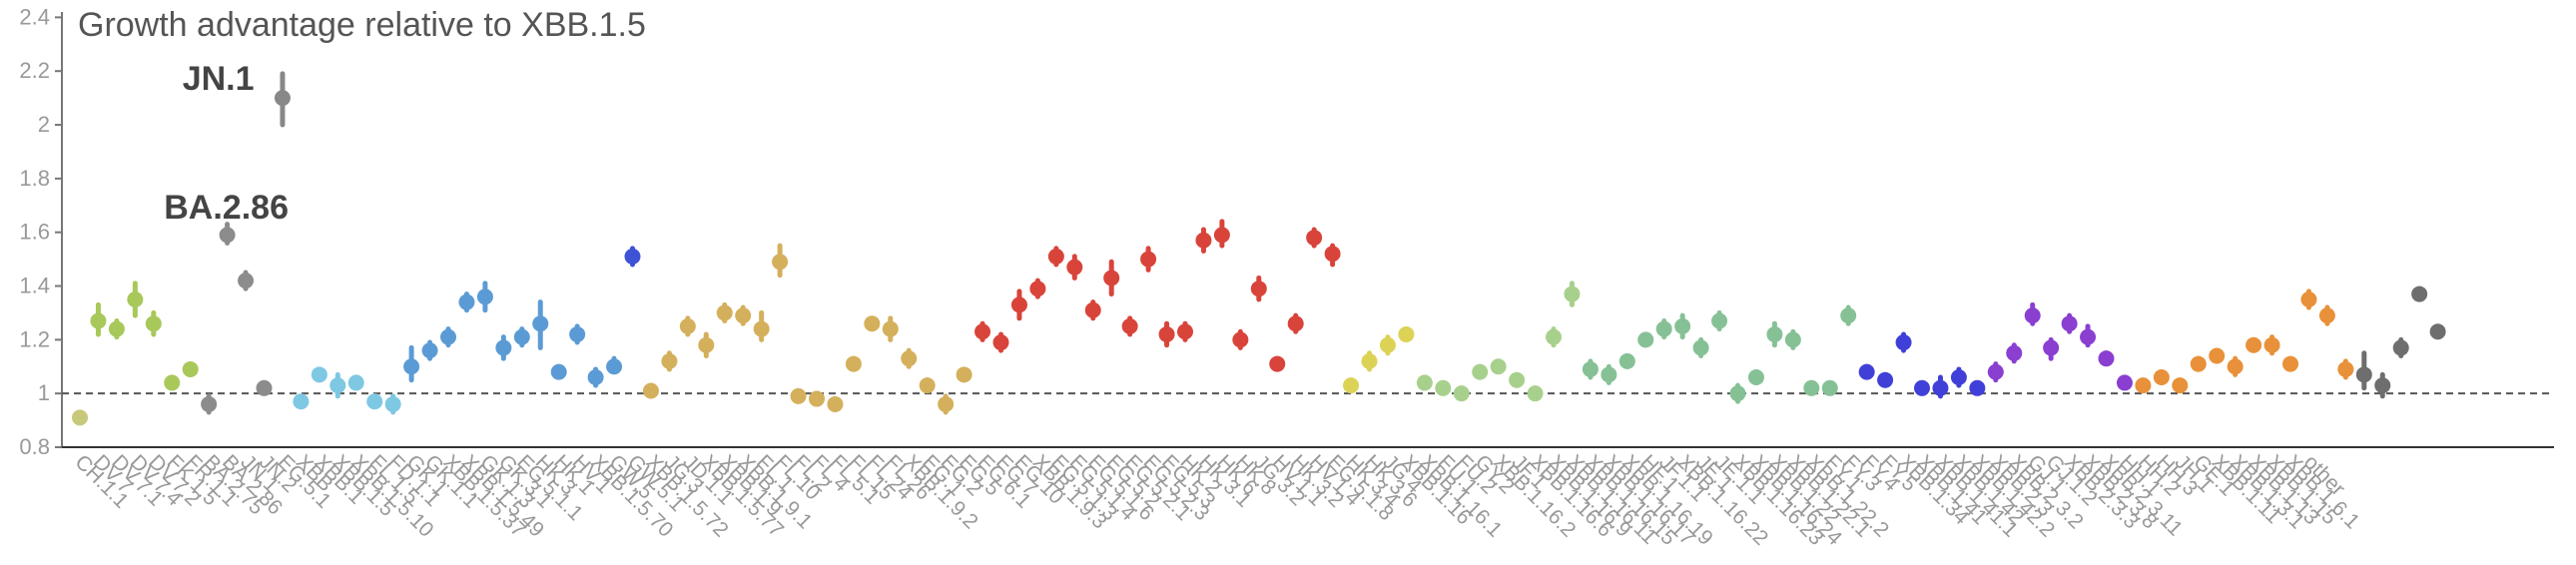 Image resolution: width=2576 pixels, height=565 pixels. Describe the element at coordinates (34, 178) in the screenshot. I see `y-tick-label: 1.8` at that location.